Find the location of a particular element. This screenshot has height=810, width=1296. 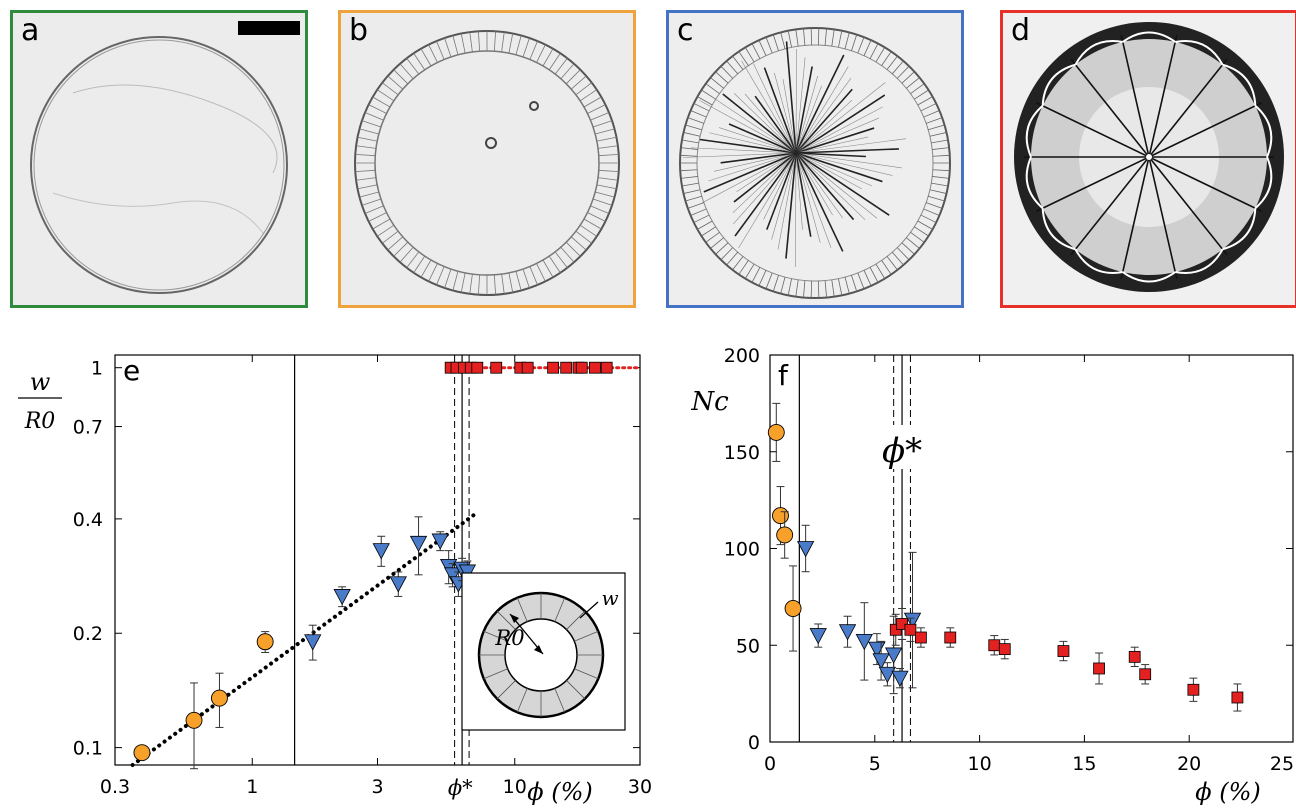

x-tick-label: 30 is located at coordinates (640, 787).